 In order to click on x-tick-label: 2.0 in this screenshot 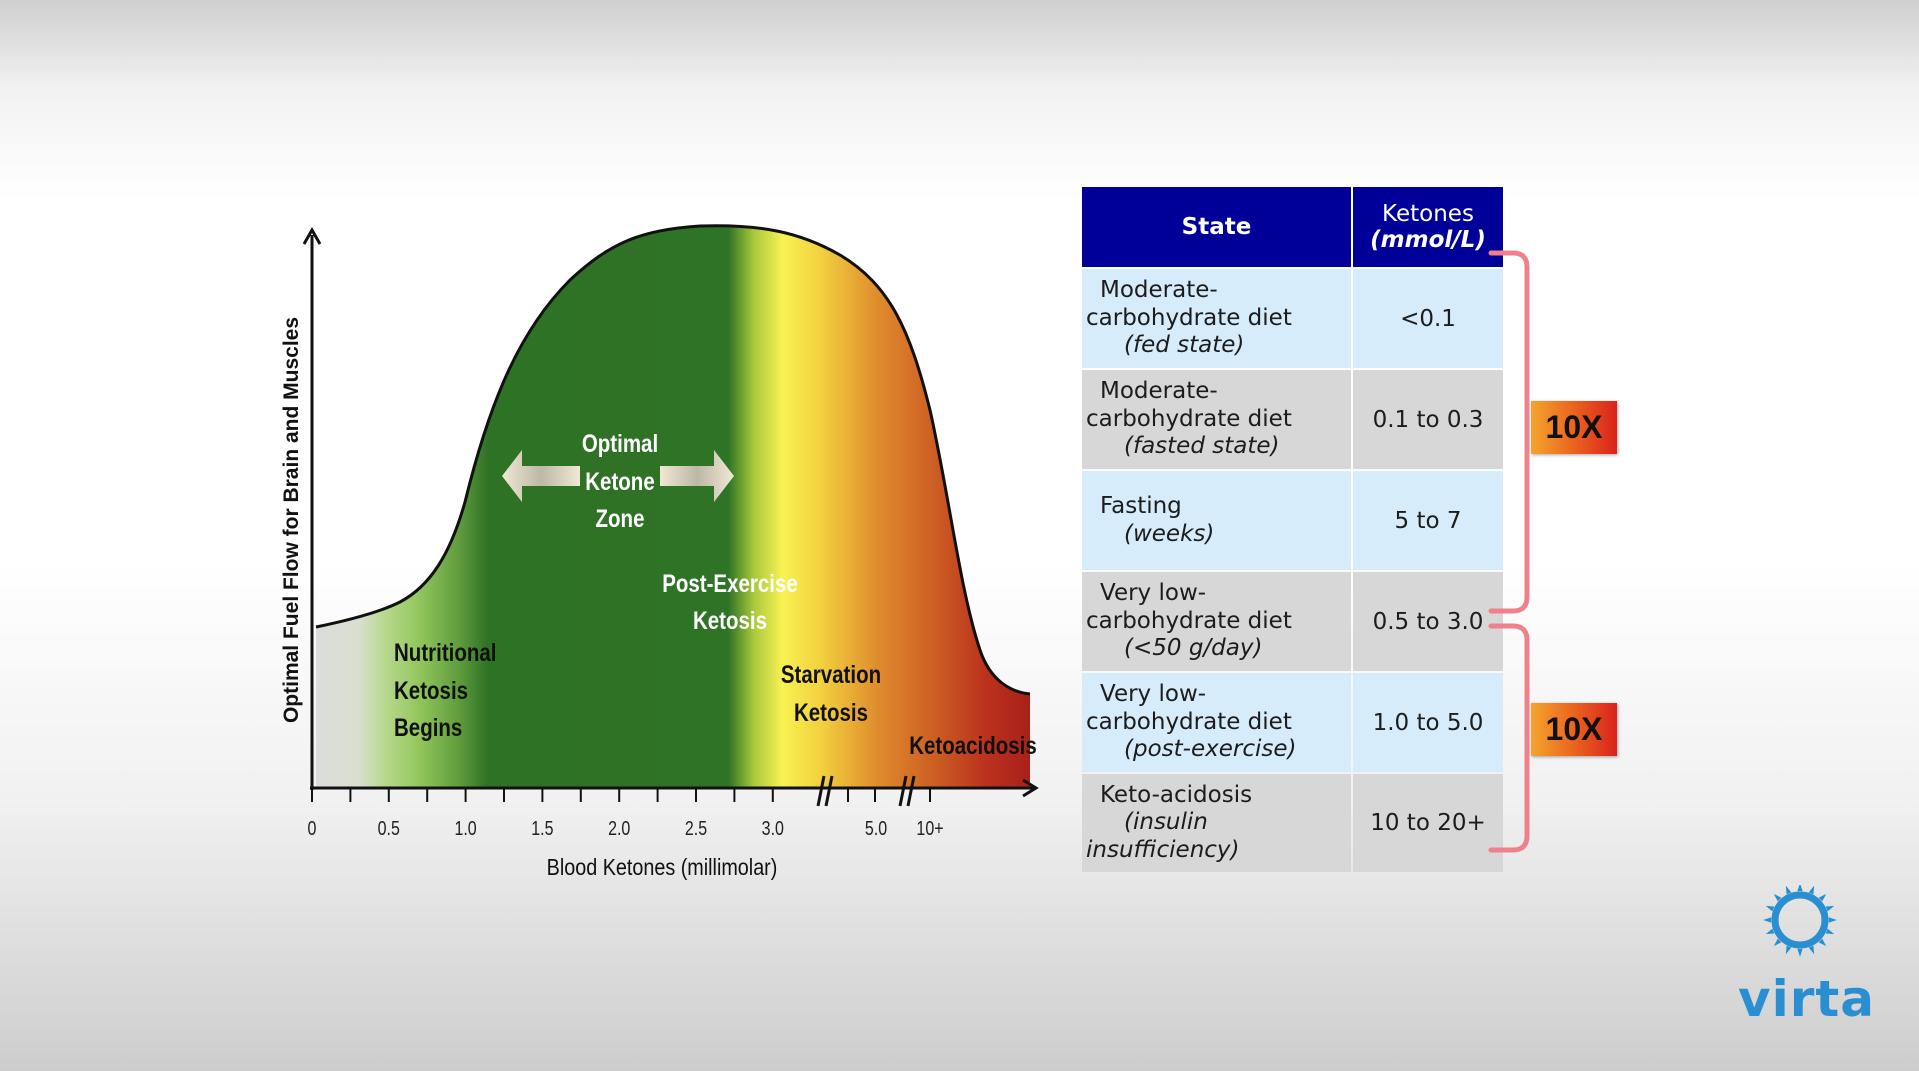, I will do `click(619, 828)`.